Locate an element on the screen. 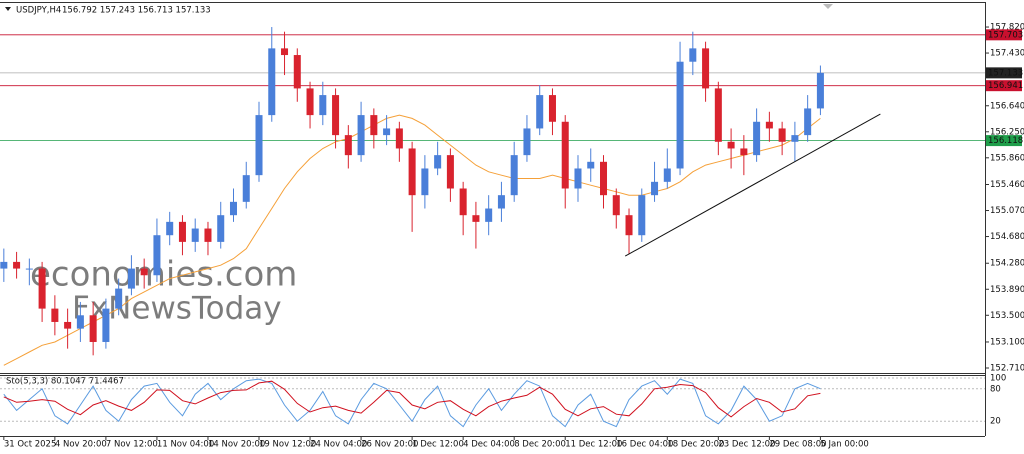 This screenshot has width=1024, height=454. chart-title: USDJPY,H4 is located at coordinates (38, 11).